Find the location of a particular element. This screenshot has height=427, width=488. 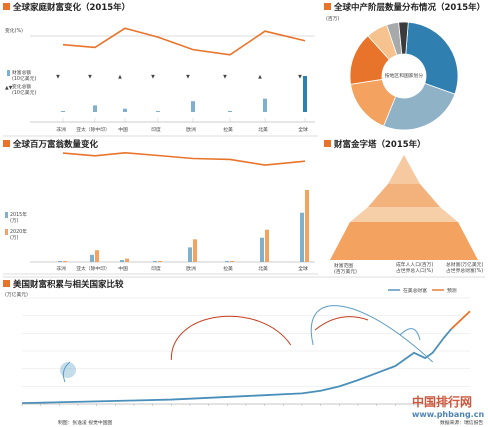

legend-actual: 在美总财富 is located at coordinates (415, 290).